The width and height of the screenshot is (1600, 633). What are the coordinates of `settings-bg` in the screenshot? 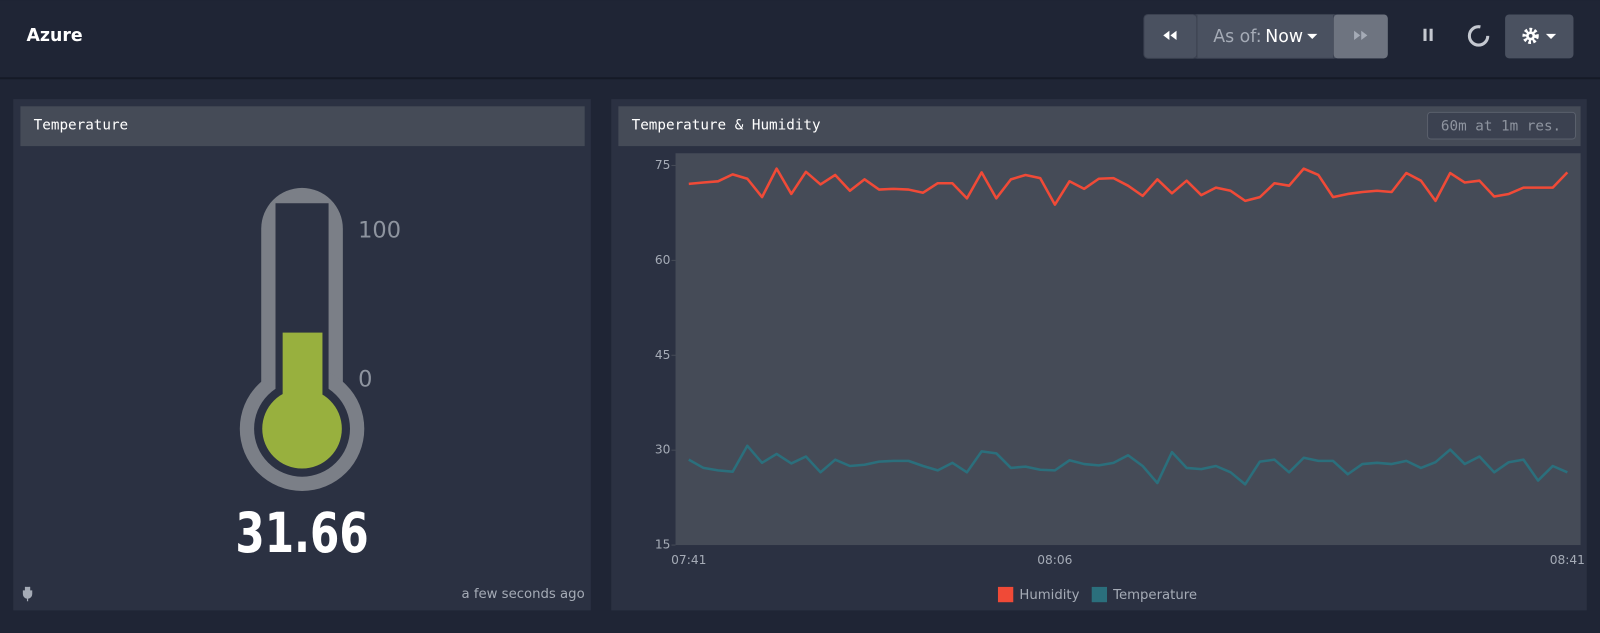 It's located at (1539, 36).